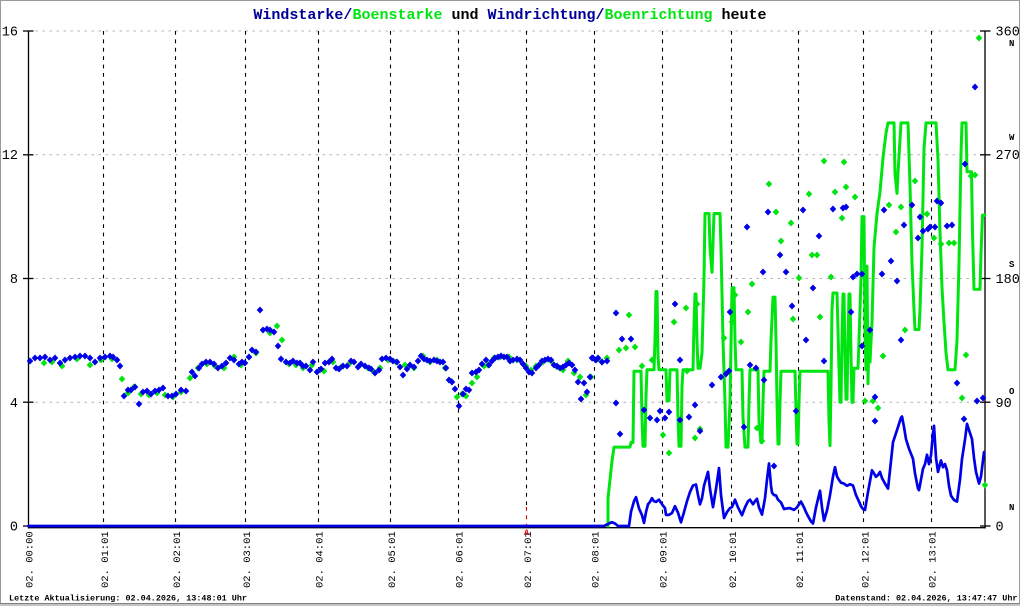  Describe the element at coordinates (734, 559) in the screenshot. I see `svg-text: 02. 10:01` at that location.